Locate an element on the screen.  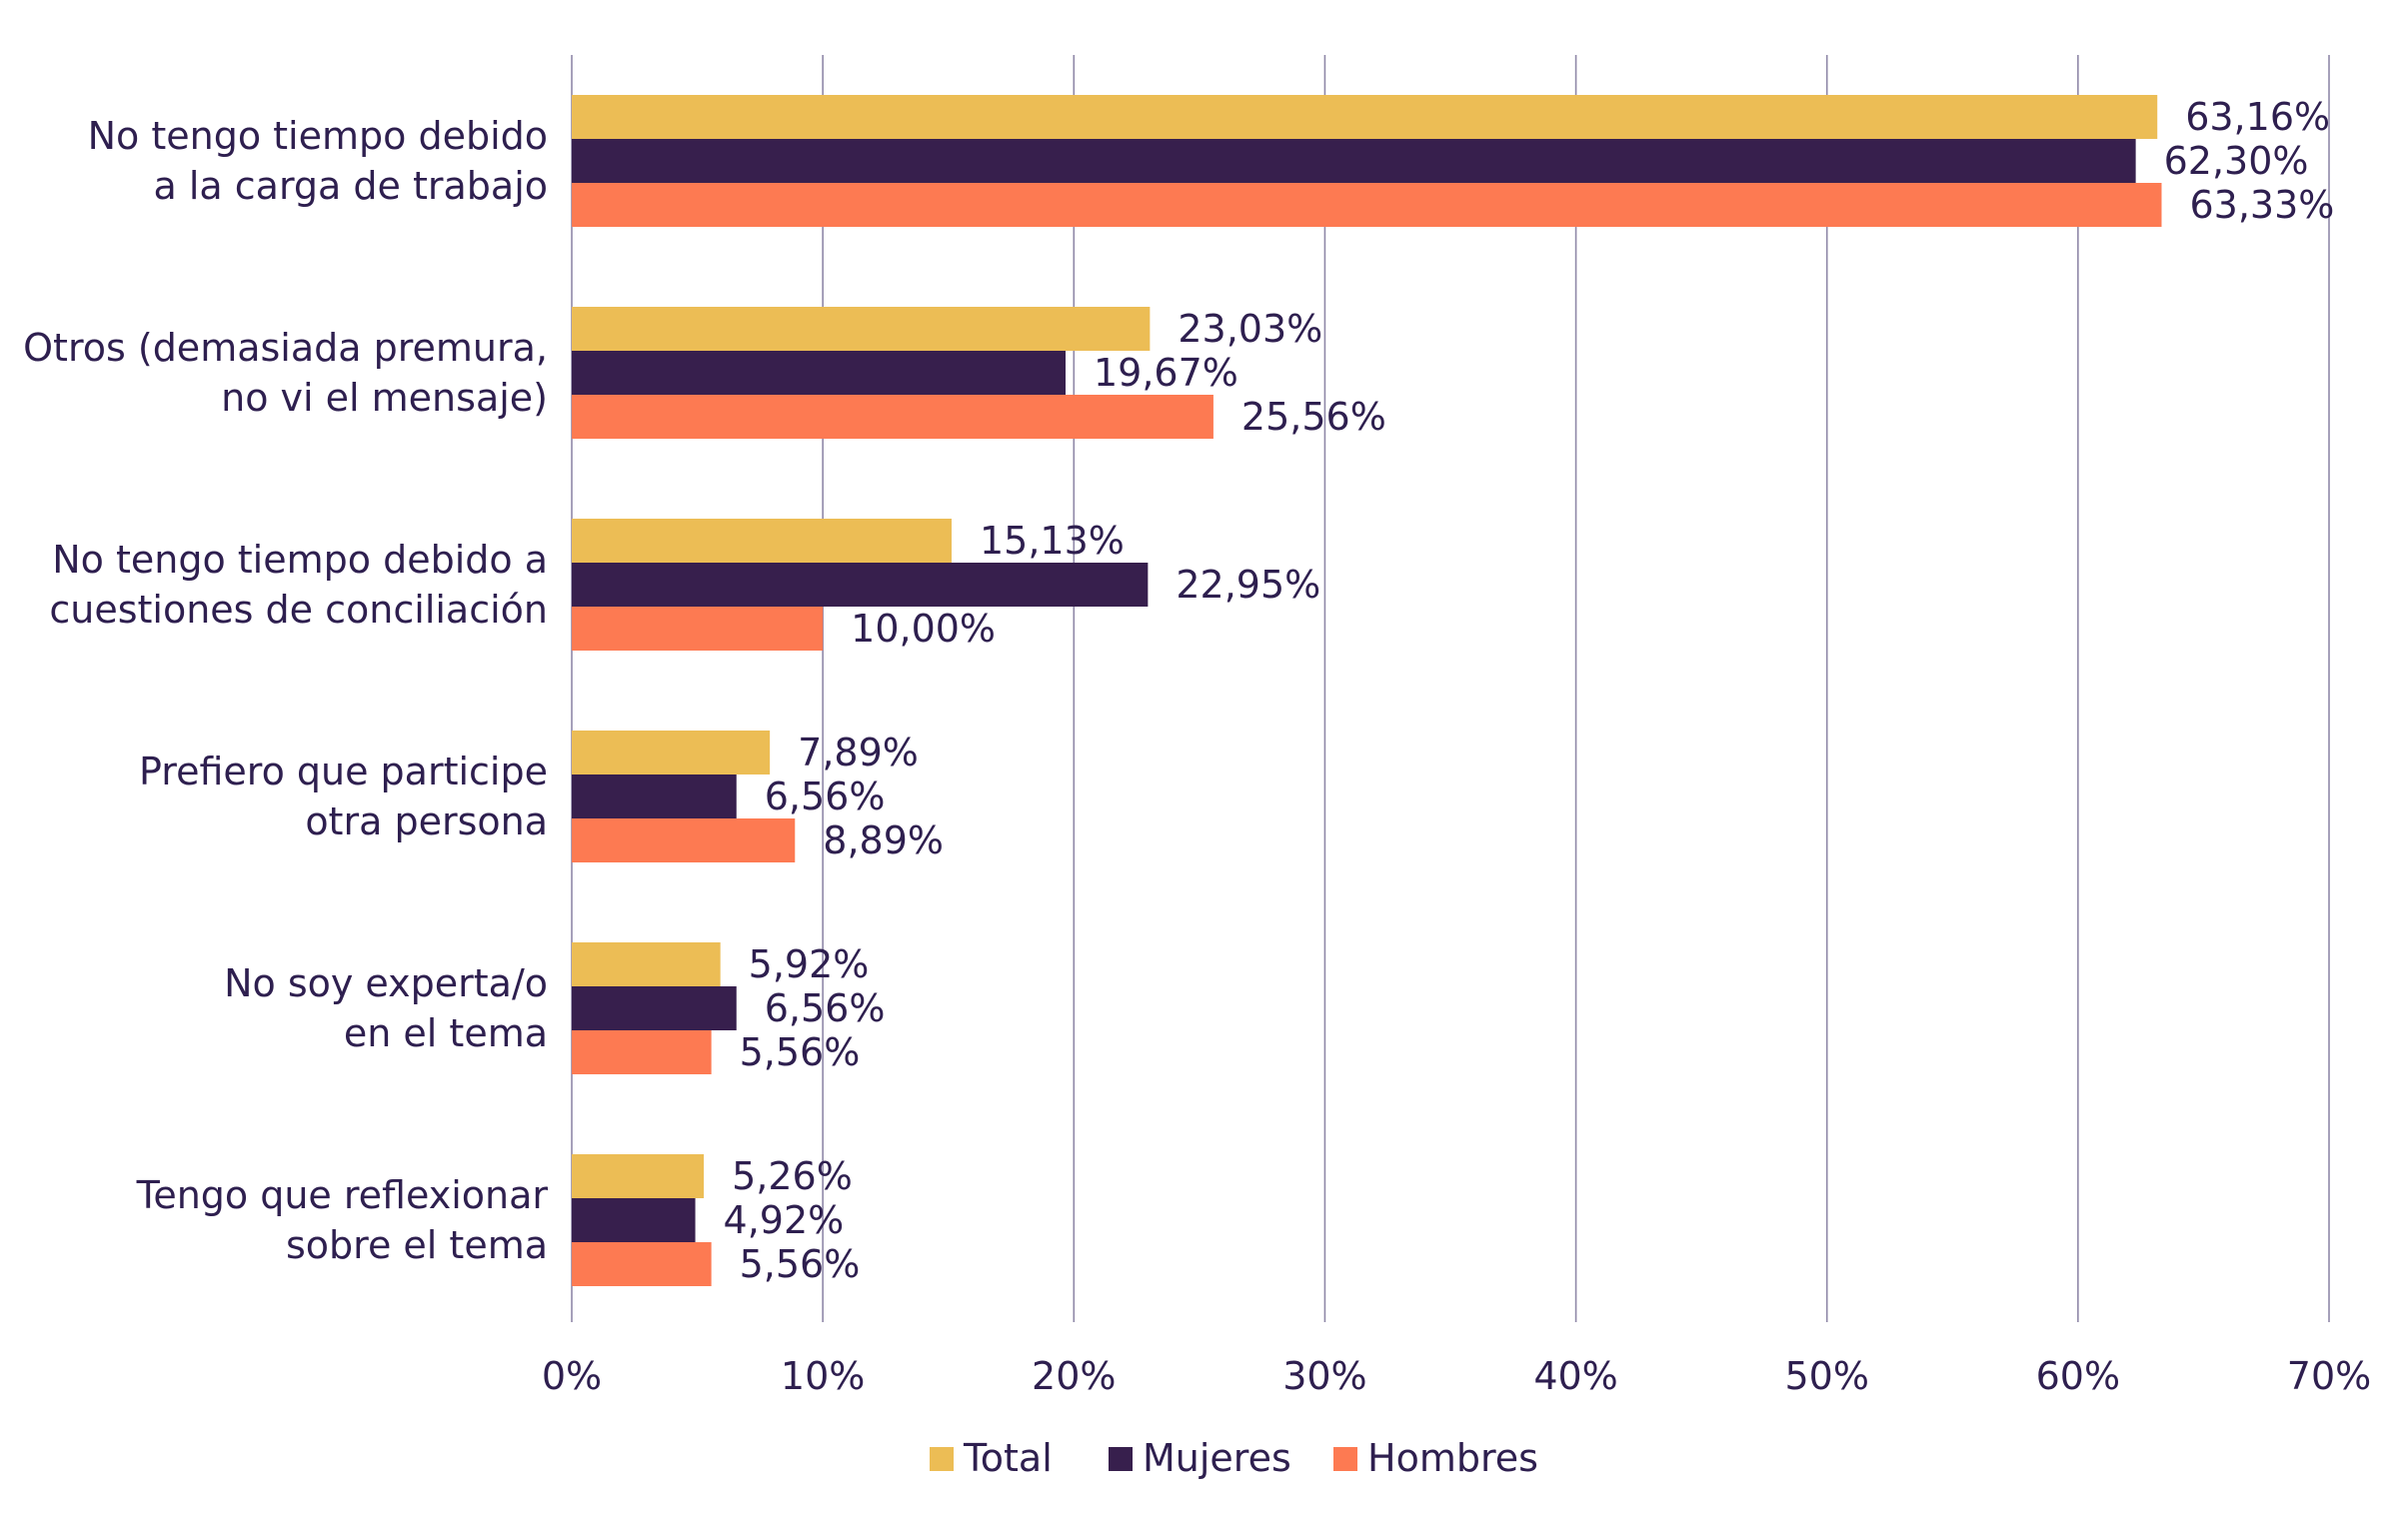
data-label: 19,67% is located at coordinates (1166, 373).